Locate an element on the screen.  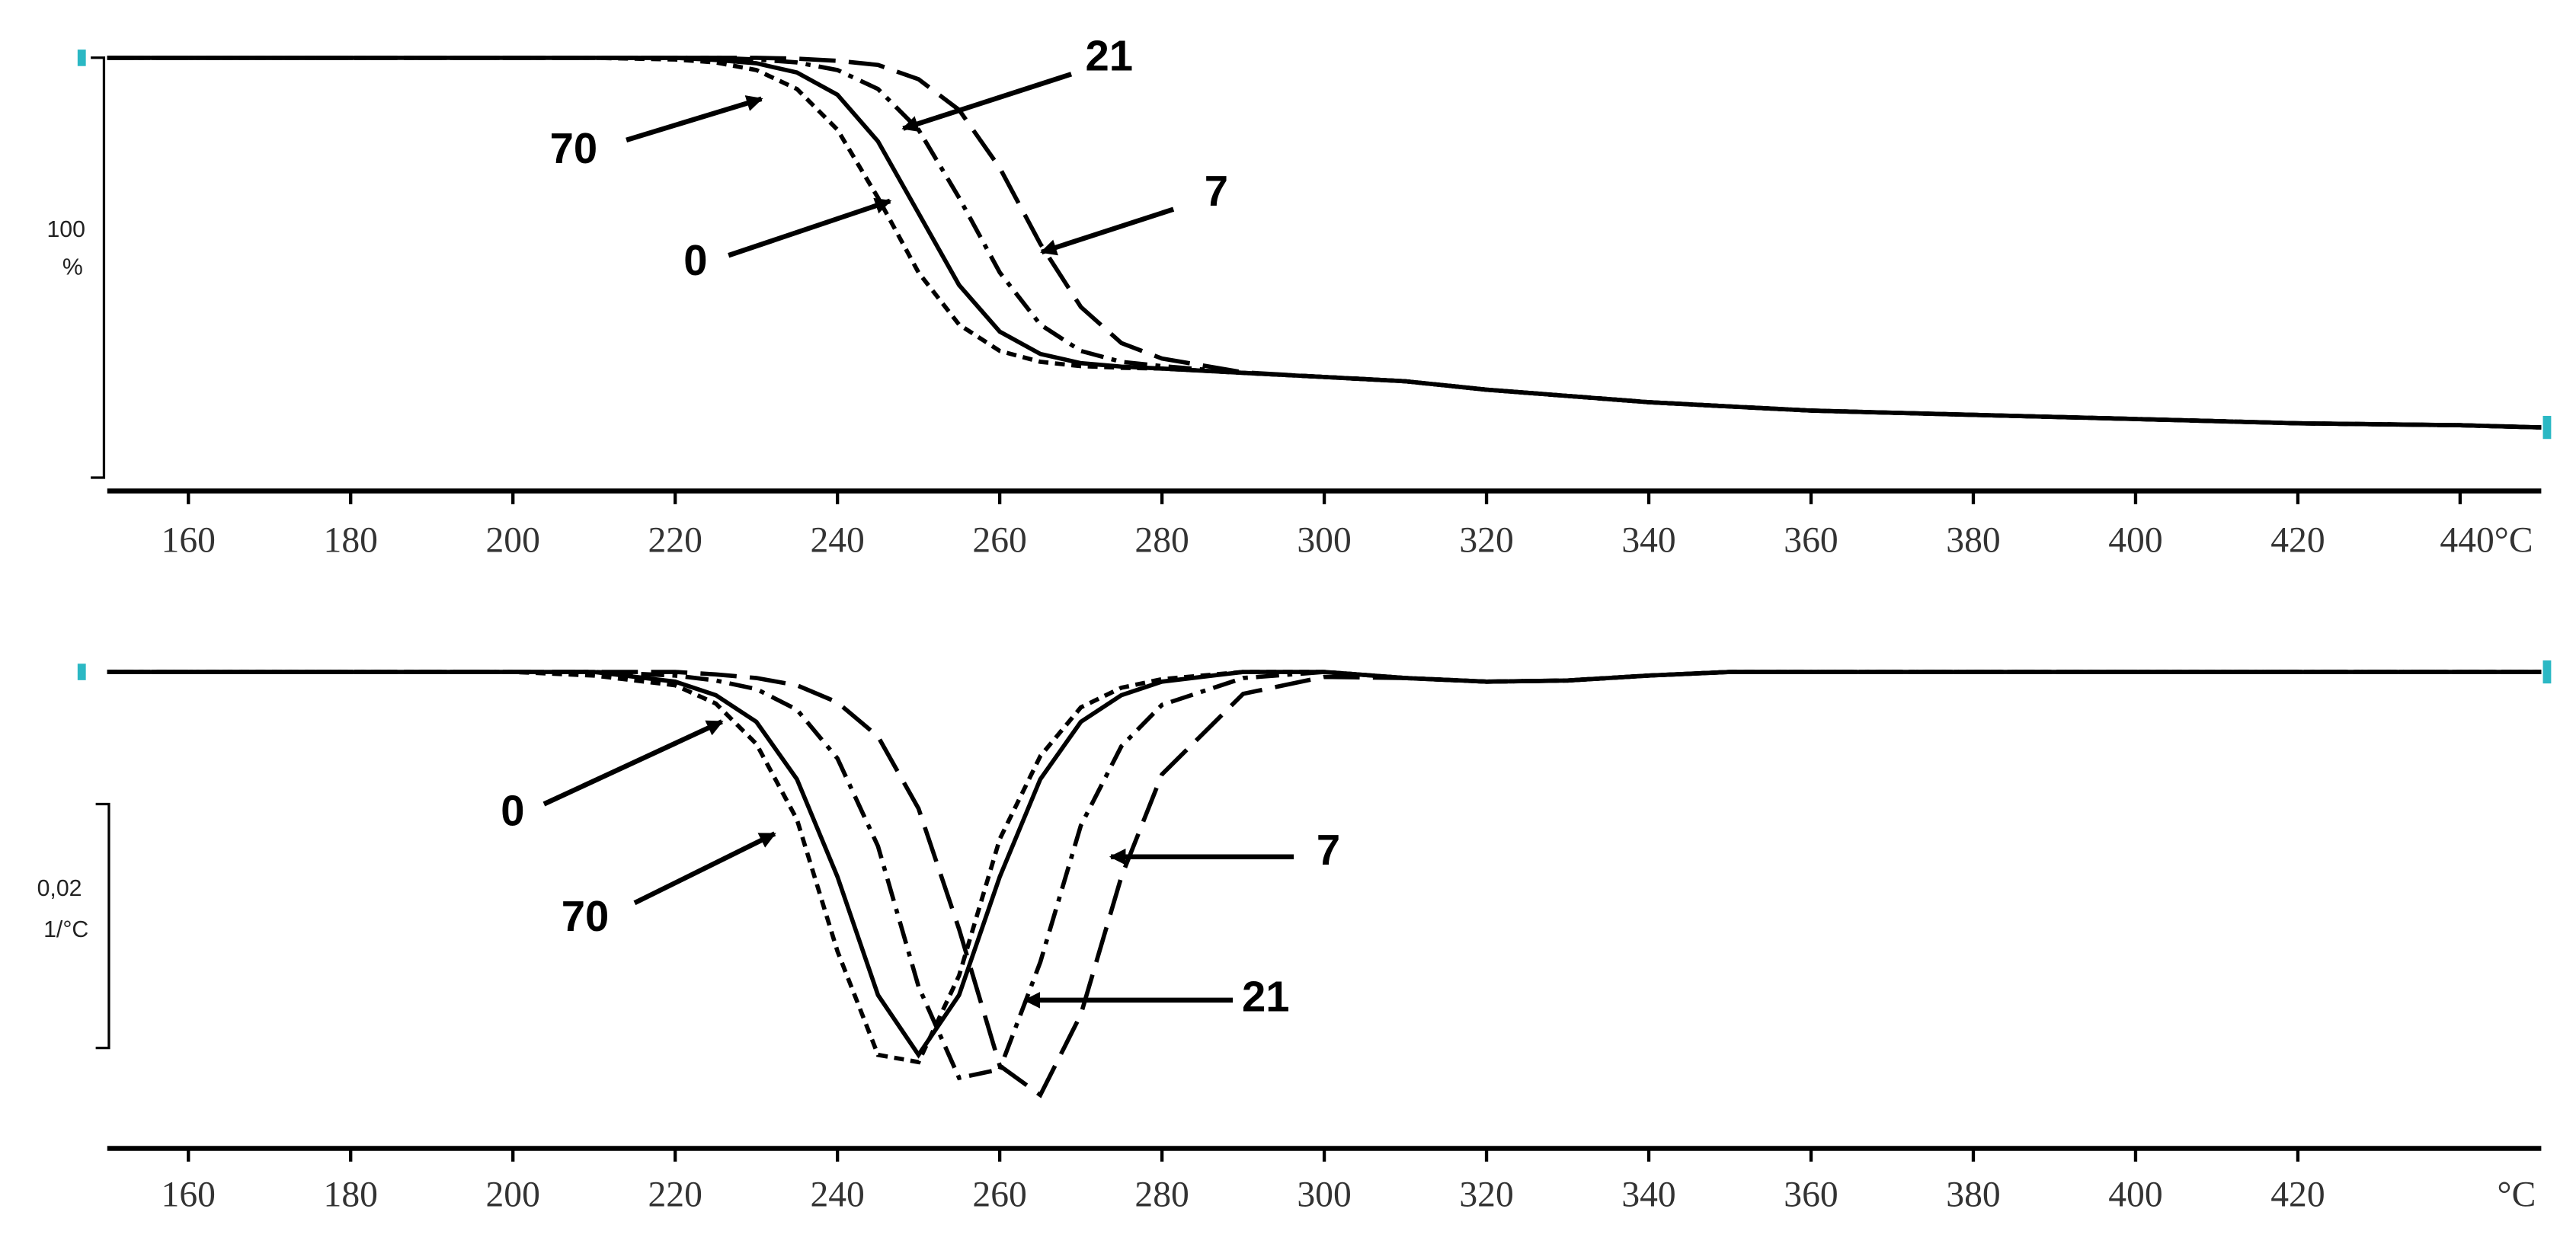
x-tick-label: 440°C is located at coordinates (2486, 541).